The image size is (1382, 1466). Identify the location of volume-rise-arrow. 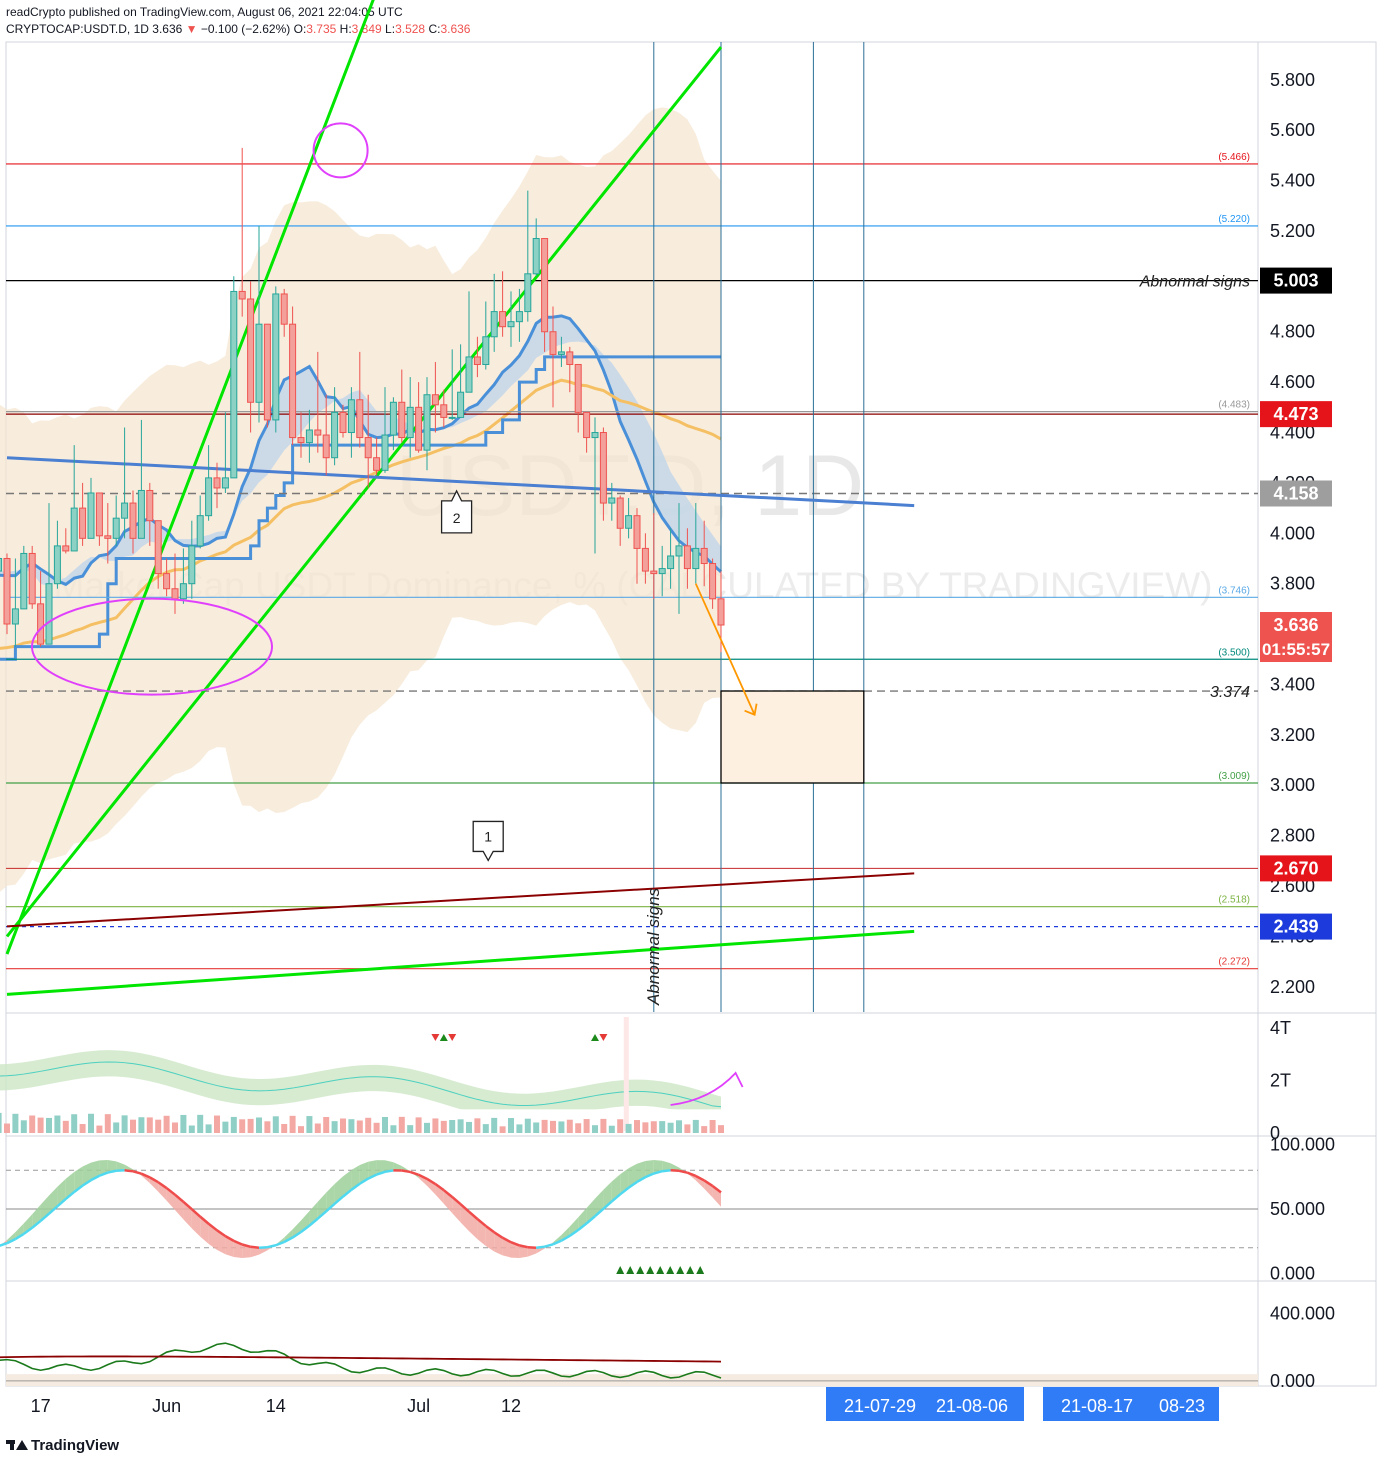
(707, 1088).